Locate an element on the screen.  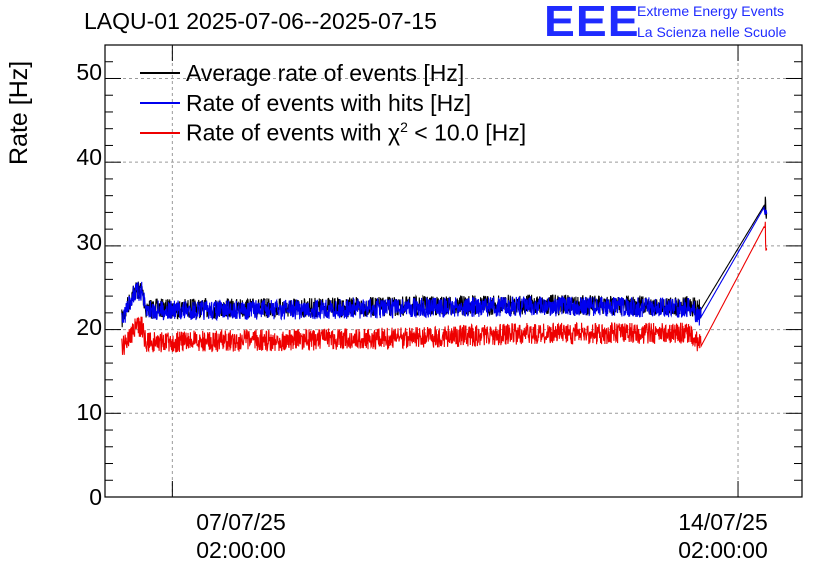
y-tick-20: 20 is located at coordinates (89, 327).